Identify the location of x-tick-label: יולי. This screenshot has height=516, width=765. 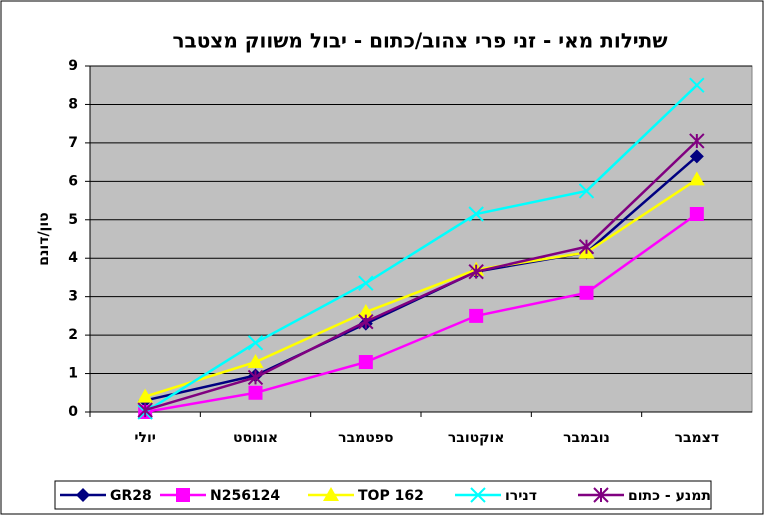
(145, 438).